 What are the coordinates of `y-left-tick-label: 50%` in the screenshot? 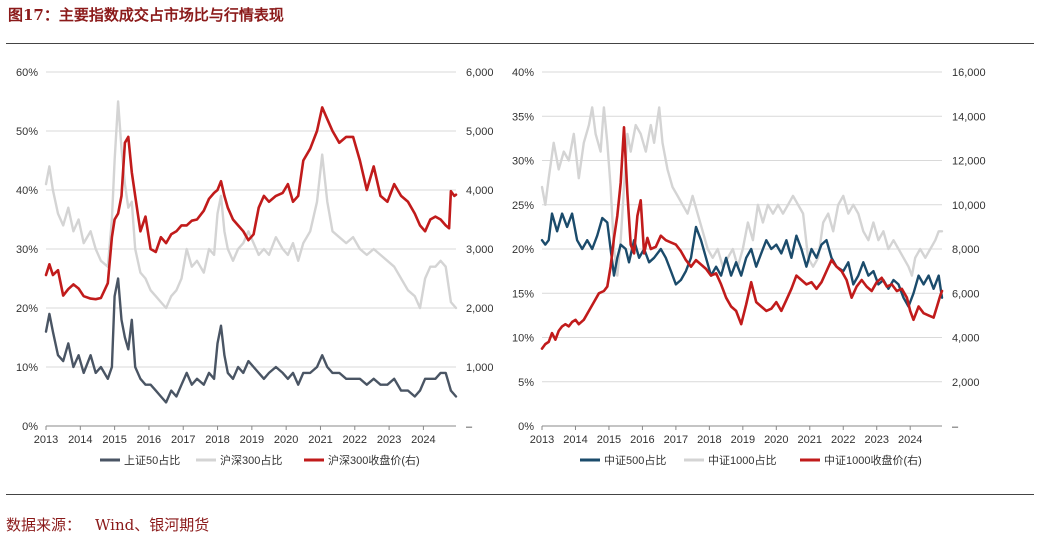 It's located at (27, 132).